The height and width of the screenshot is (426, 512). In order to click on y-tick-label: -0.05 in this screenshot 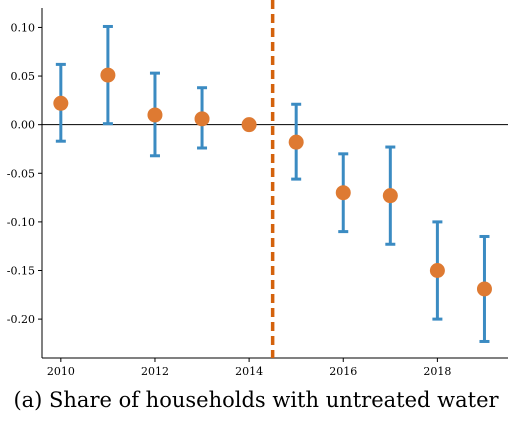, I will do `click(21, 173)`.